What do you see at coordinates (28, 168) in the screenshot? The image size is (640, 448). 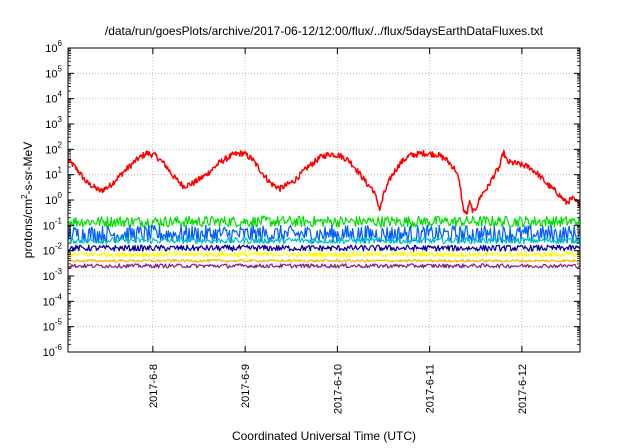 I see `y-axis-label-rest: -s-sr-MeV` at bounding box center [28, 168].